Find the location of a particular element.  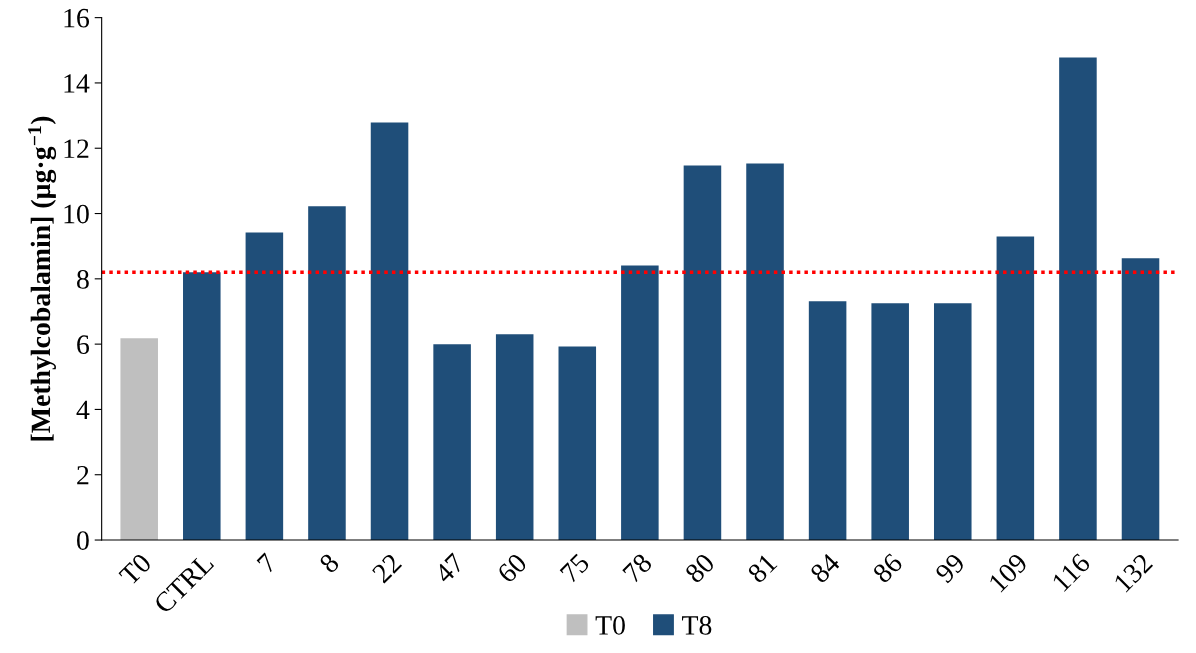

x-tick-label: 99 is located at coordinates (950, 568).